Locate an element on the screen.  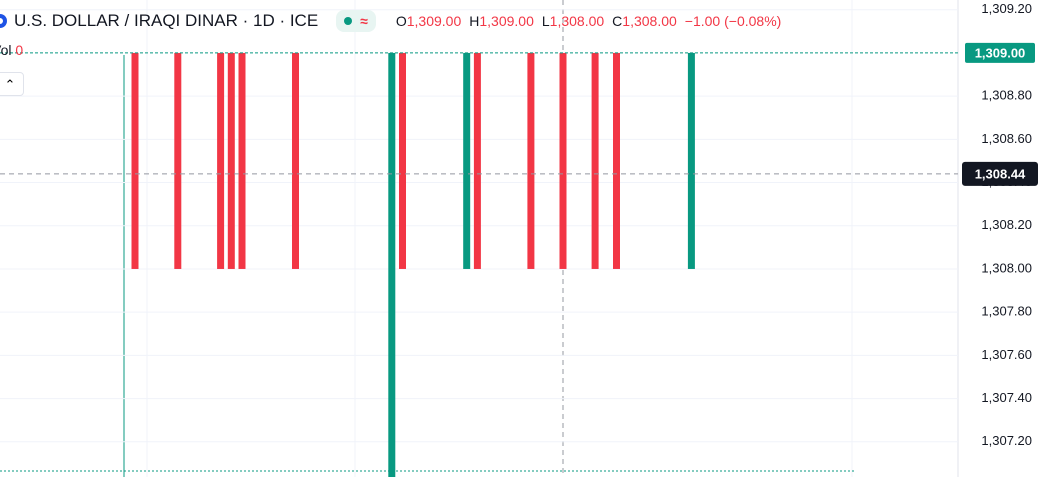
y-tick-label: 1,308.00 is located at coordinates (1006, 267).